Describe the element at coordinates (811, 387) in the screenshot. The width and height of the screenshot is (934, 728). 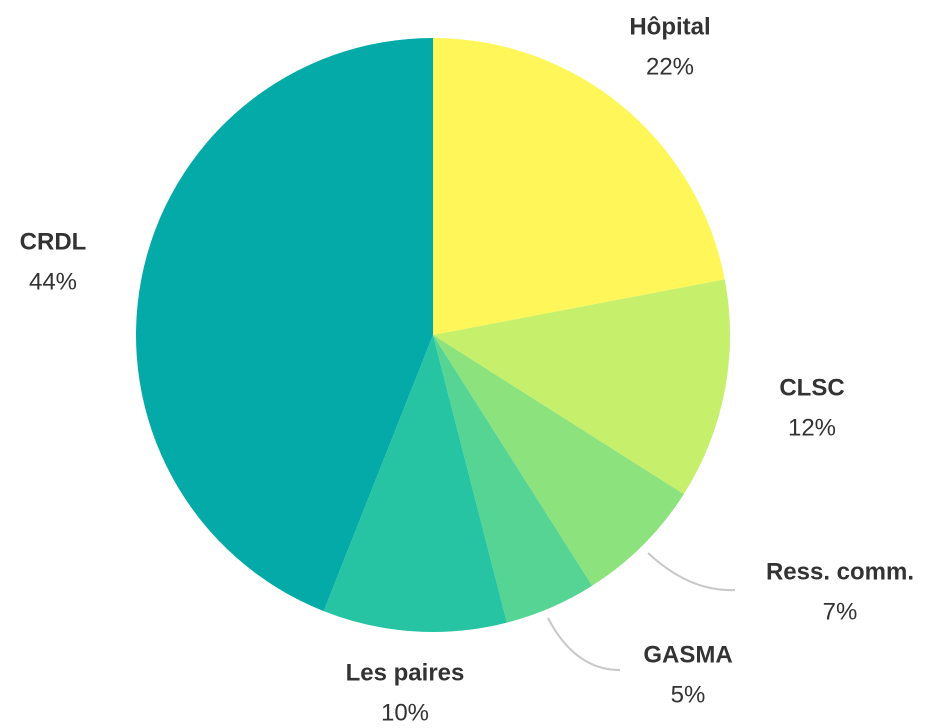
I see `slice-label: CLSC` at that location.